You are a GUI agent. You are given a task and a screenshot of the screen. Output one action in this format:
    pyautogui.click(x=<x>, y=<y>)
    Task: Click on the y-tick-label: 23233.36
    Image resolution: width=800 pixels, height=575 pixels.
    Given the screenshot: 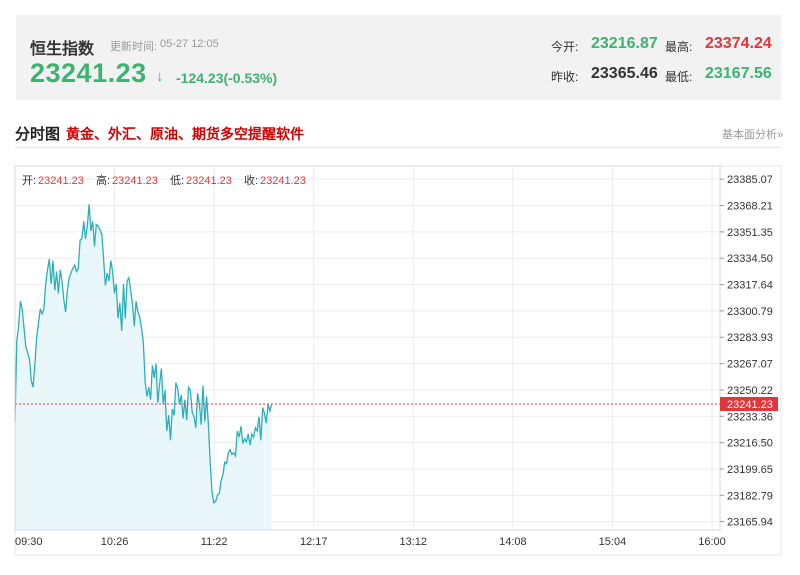 What is the action you would take?
    pyautogui.click(x=750, y=417)
    